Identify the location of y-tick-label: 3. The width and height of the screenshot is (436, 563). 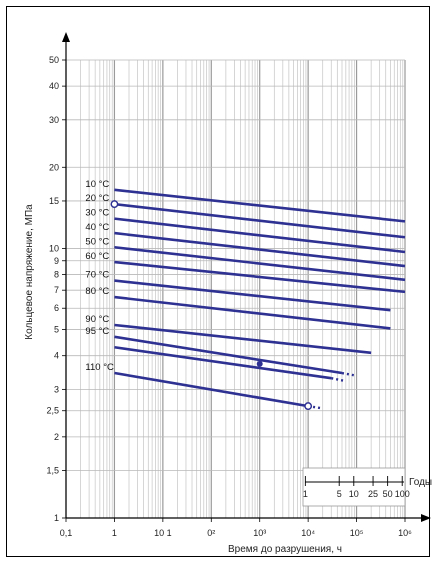
(56, 389).